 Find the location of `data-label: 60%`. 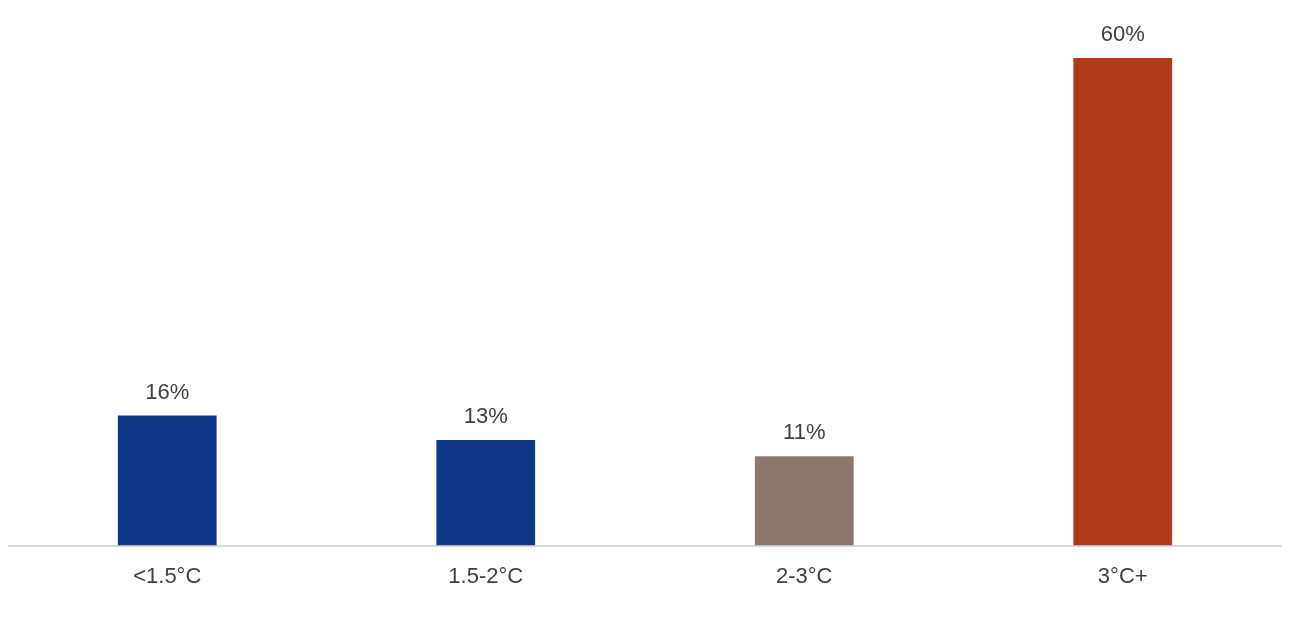

data-label: 60% is located at coordinates (1122, 34).